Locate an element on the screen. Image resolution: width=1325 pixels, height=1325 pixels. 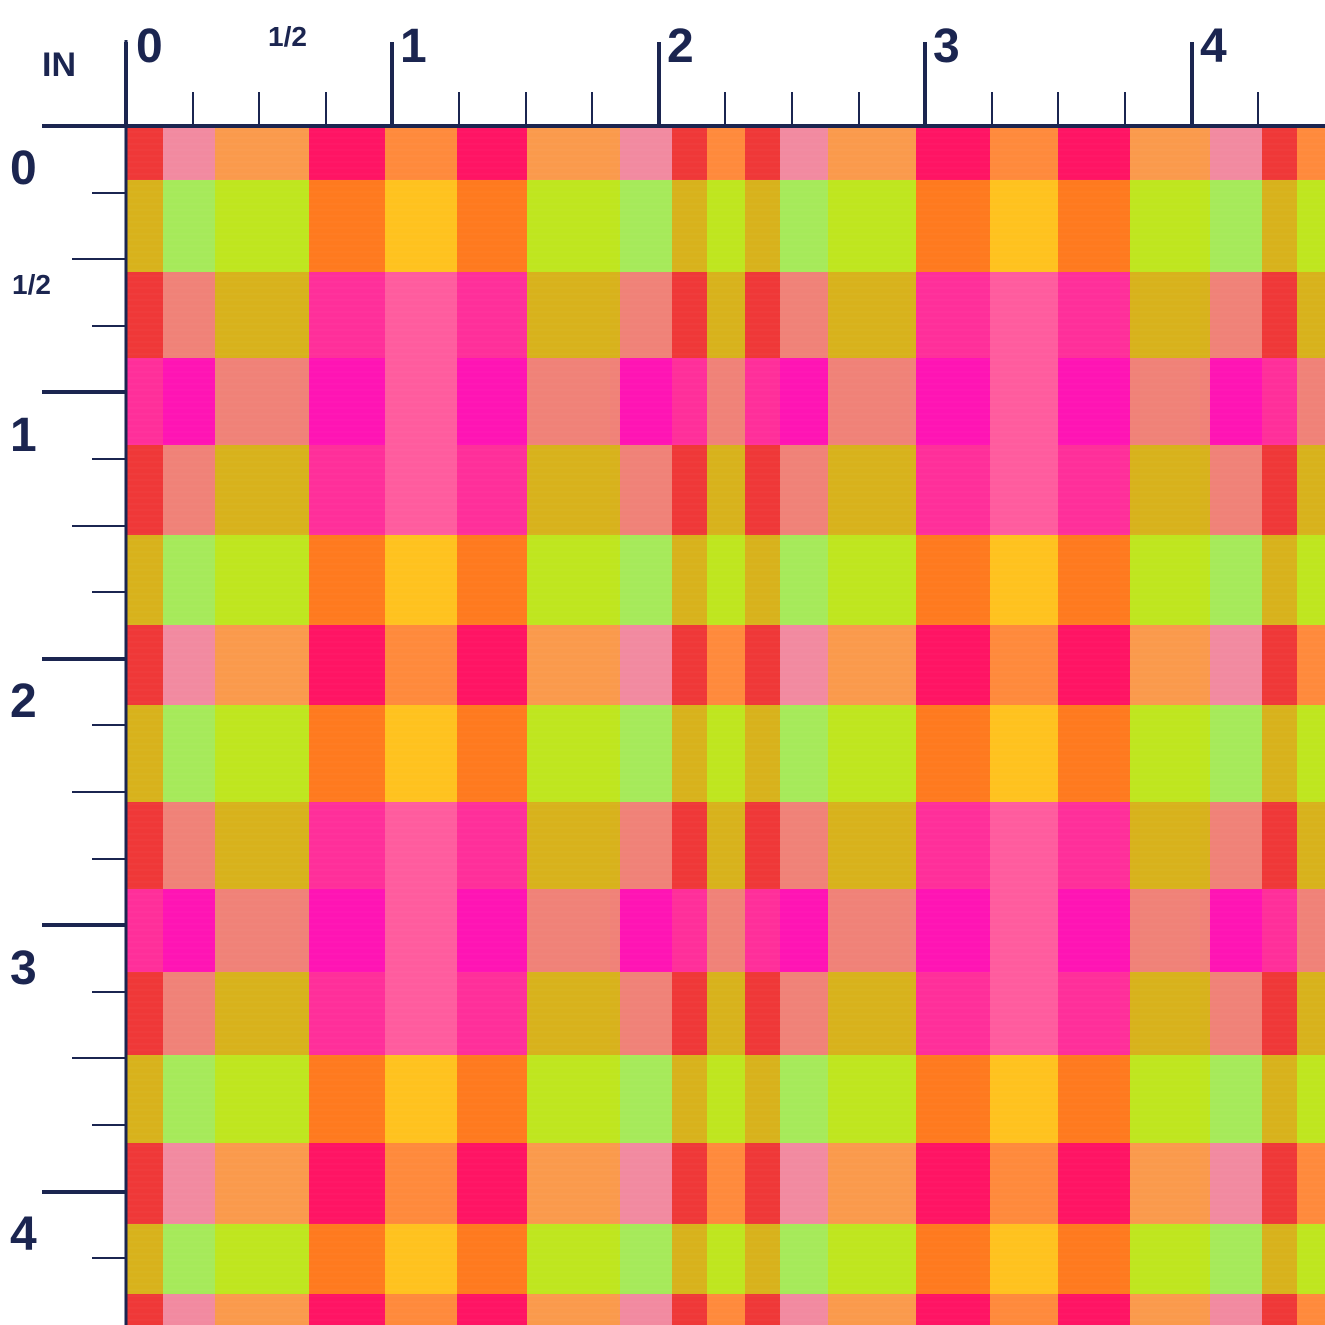
top-ruler-label-0: 0 is located at coordinates (149, 46).